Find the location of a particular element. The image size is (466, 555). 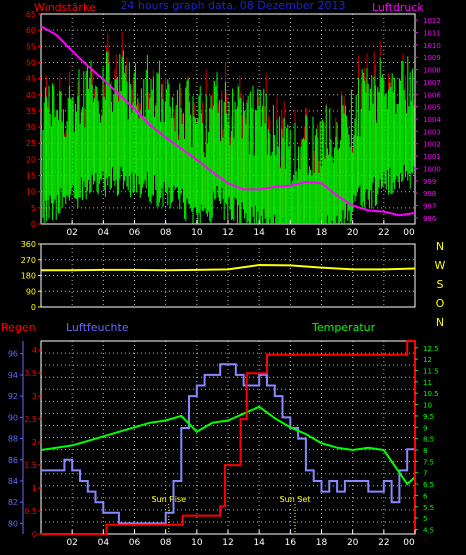

temperature-ytick-label: 12.5 is located at coordinates (431, 349).